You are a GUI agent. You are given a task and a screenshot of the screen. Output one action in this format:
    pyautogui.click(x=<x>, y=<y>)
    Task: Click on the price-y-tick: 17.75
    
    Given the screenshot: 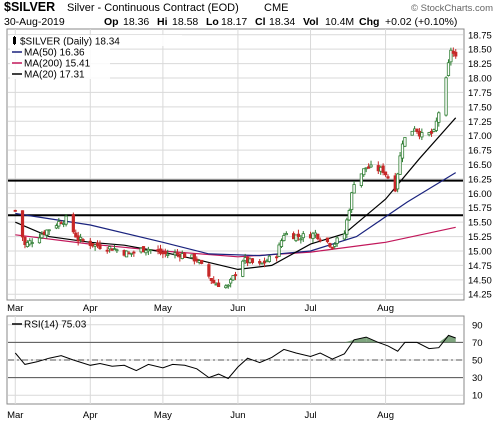 What is the action you would take?
    pyautogui.click(x=480, y=93)
    